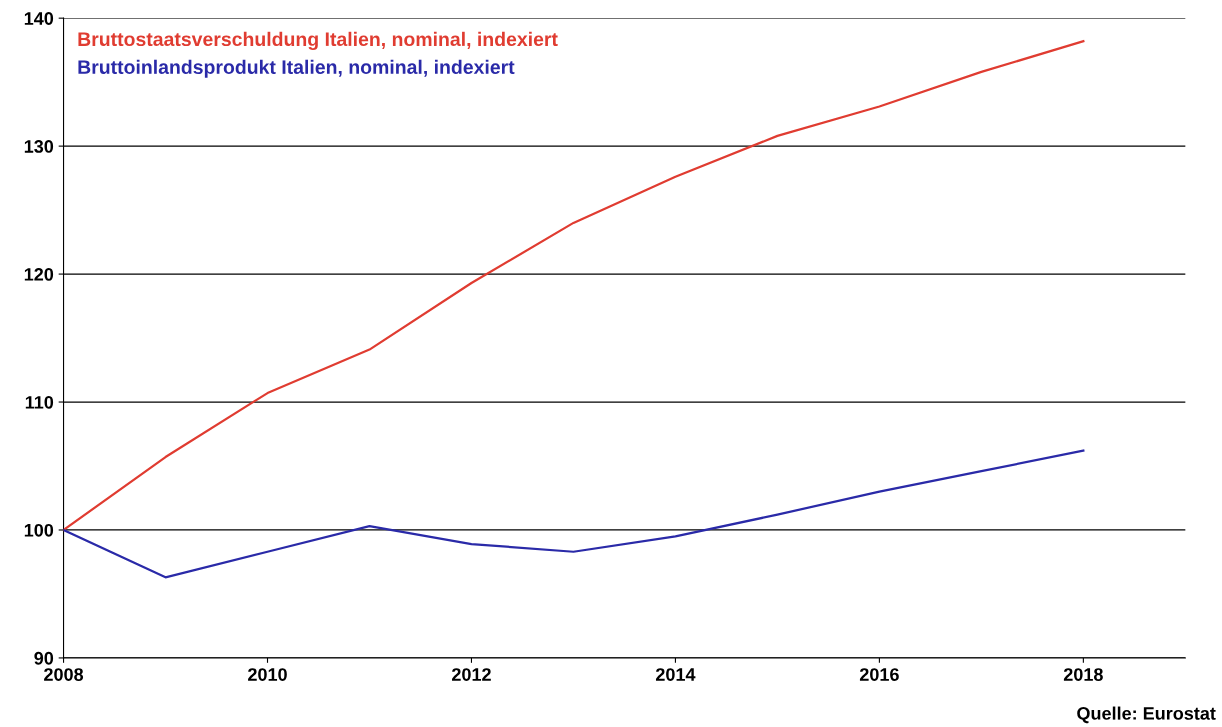 The width and height of the screenshot is (1222, 727). What do you see at coordinates (39, 530) in the screenshot?
I see `y-tick-label: 100` at bounding box center [39, 530].